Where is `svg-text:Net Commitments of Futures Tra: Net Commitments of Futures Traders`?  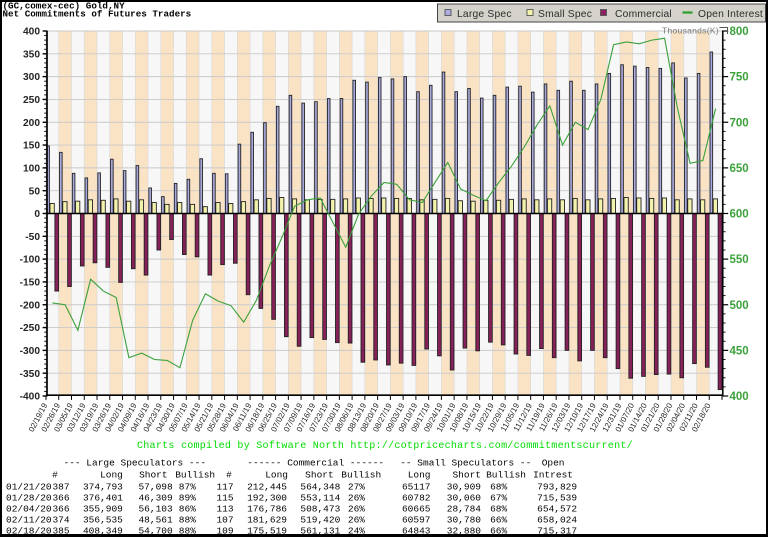
svg-text:Net Commitments of Futures Tra: Net Commitments of Futures Traders is located at coordinates (97, 14).